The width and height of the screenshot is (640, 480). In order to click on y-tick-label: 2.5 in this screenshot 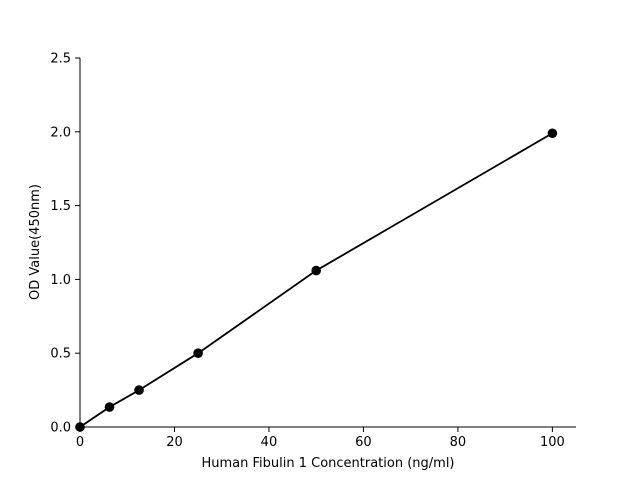, I will do `click(60, 59)`.